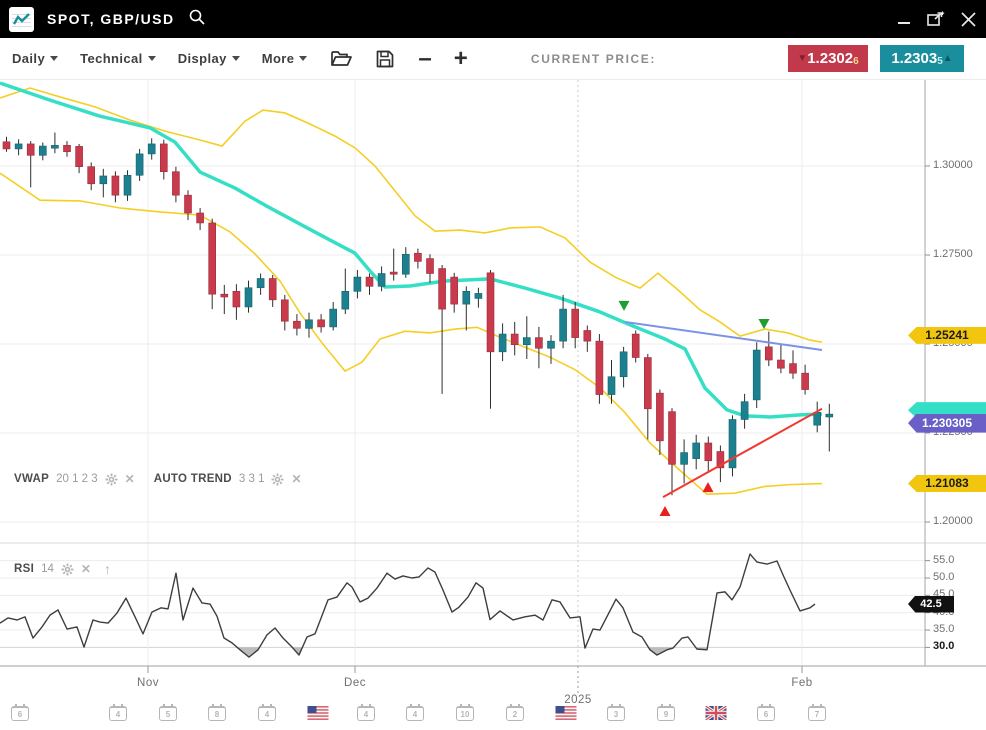 This screenshot has height=730, width=986. I want to click on zoom-in-icon: +, so click(460, 58).